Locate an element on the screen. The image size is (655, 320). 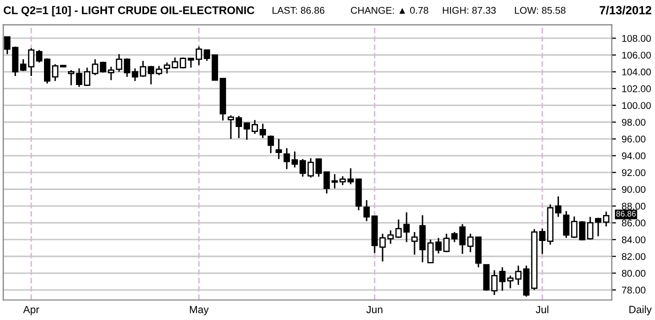
text: LOW: 85.58 is located at coordinates (540, 10).